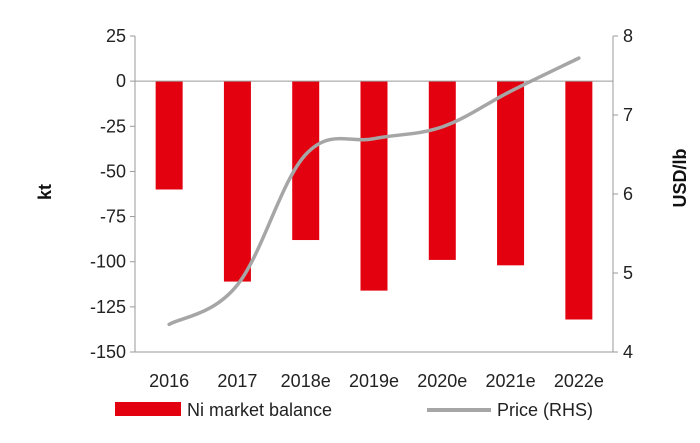 The height and width of the screenshot is (443, 700). What do you see at coordinates (354, 410) in the screenshot?
I see `legend: Ni market balance Price (RHS)` at bounding box center [354, 410].